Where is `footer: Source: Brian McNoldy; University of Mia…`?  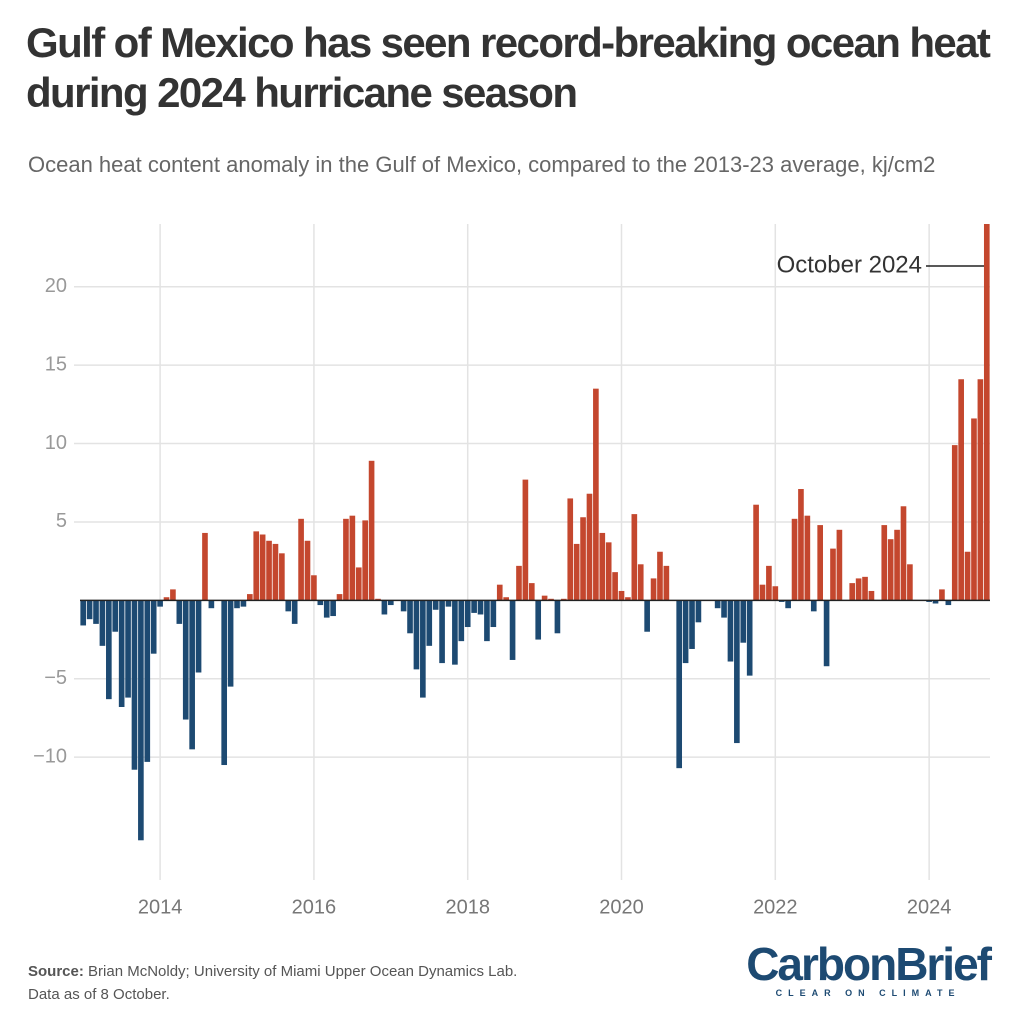 footer: Source: Brian McNoldy; University of Mia… is located at coordinates (272, 983).